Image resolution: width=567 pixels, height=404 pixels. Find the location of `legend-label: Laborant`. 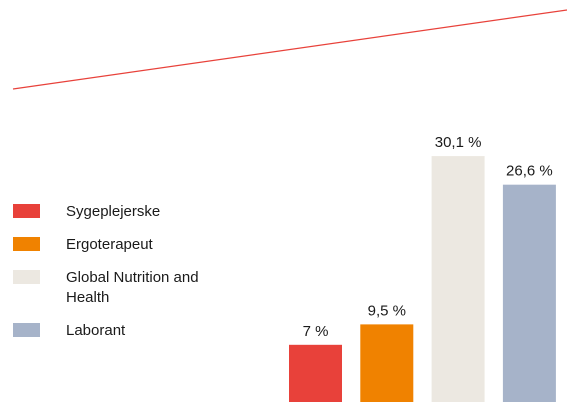

legend-label: Laborant is located at coordinates (96, 330).